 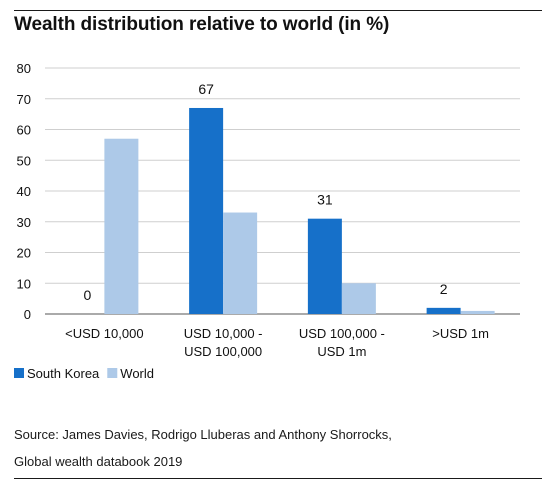 What do you see at coordinates (24, 160) in the screenshot?
I see `y-tick-label: 50` at bounding box center [24, 160].